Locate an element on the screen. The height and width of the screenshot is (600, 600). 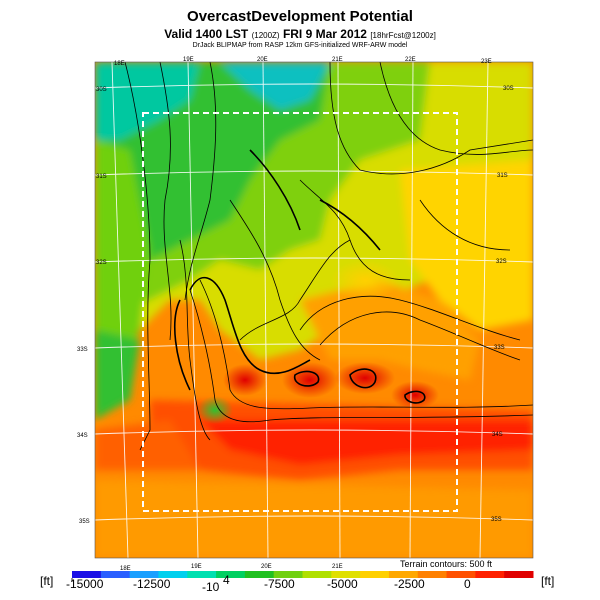
colorbar-unit-left: [ft] is located at coordinates (47, 581).